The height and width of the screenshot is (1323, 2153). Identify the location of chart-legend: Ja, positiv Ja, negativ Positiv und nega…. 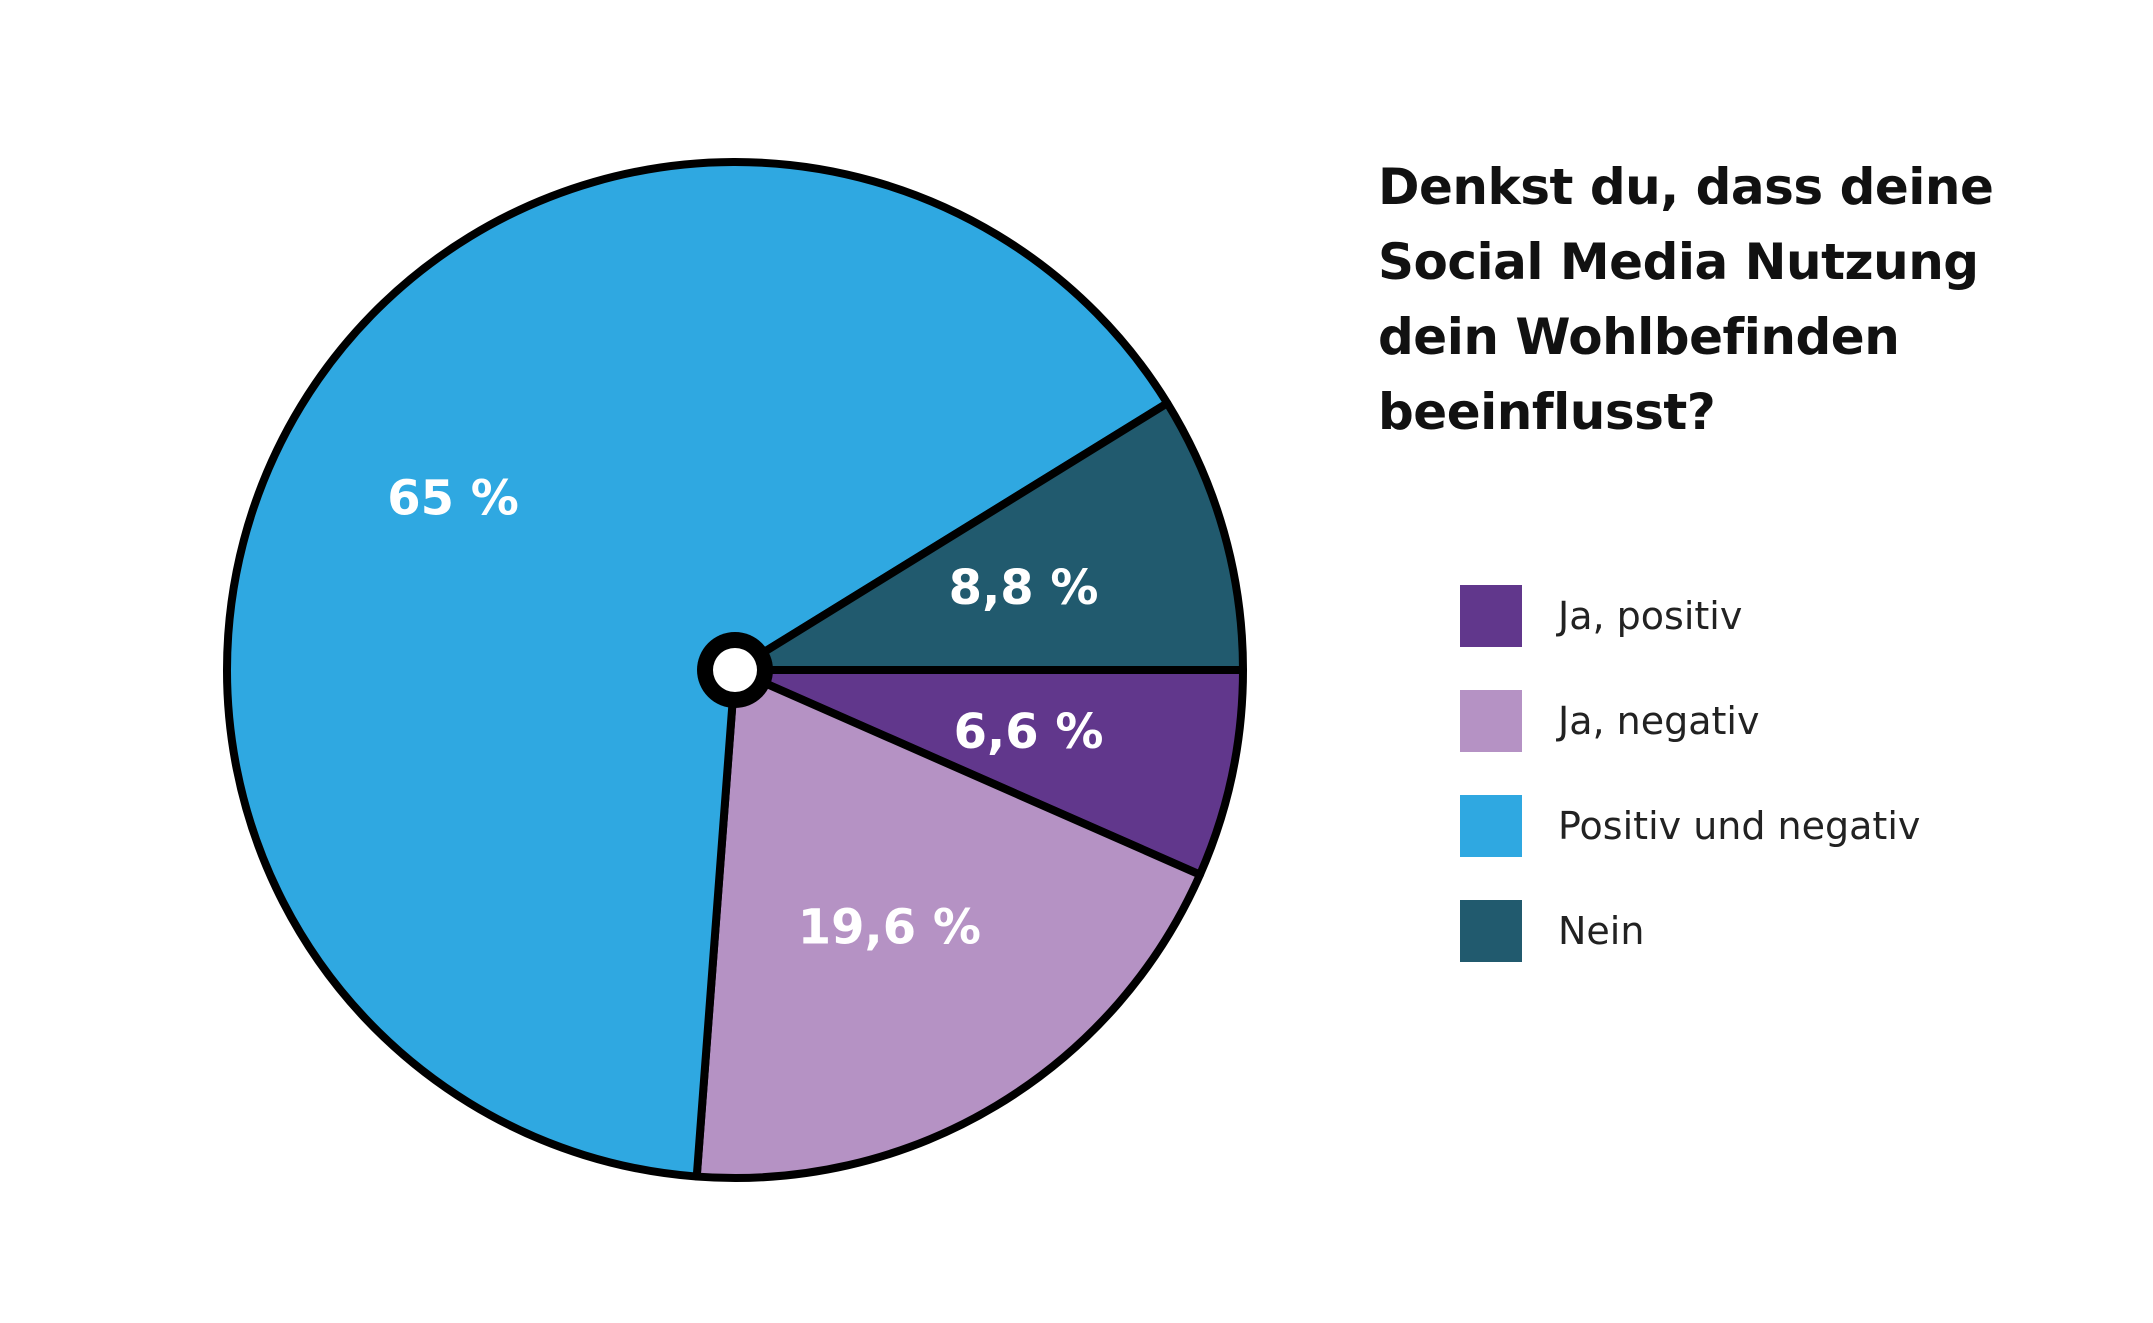
(1690, 795).